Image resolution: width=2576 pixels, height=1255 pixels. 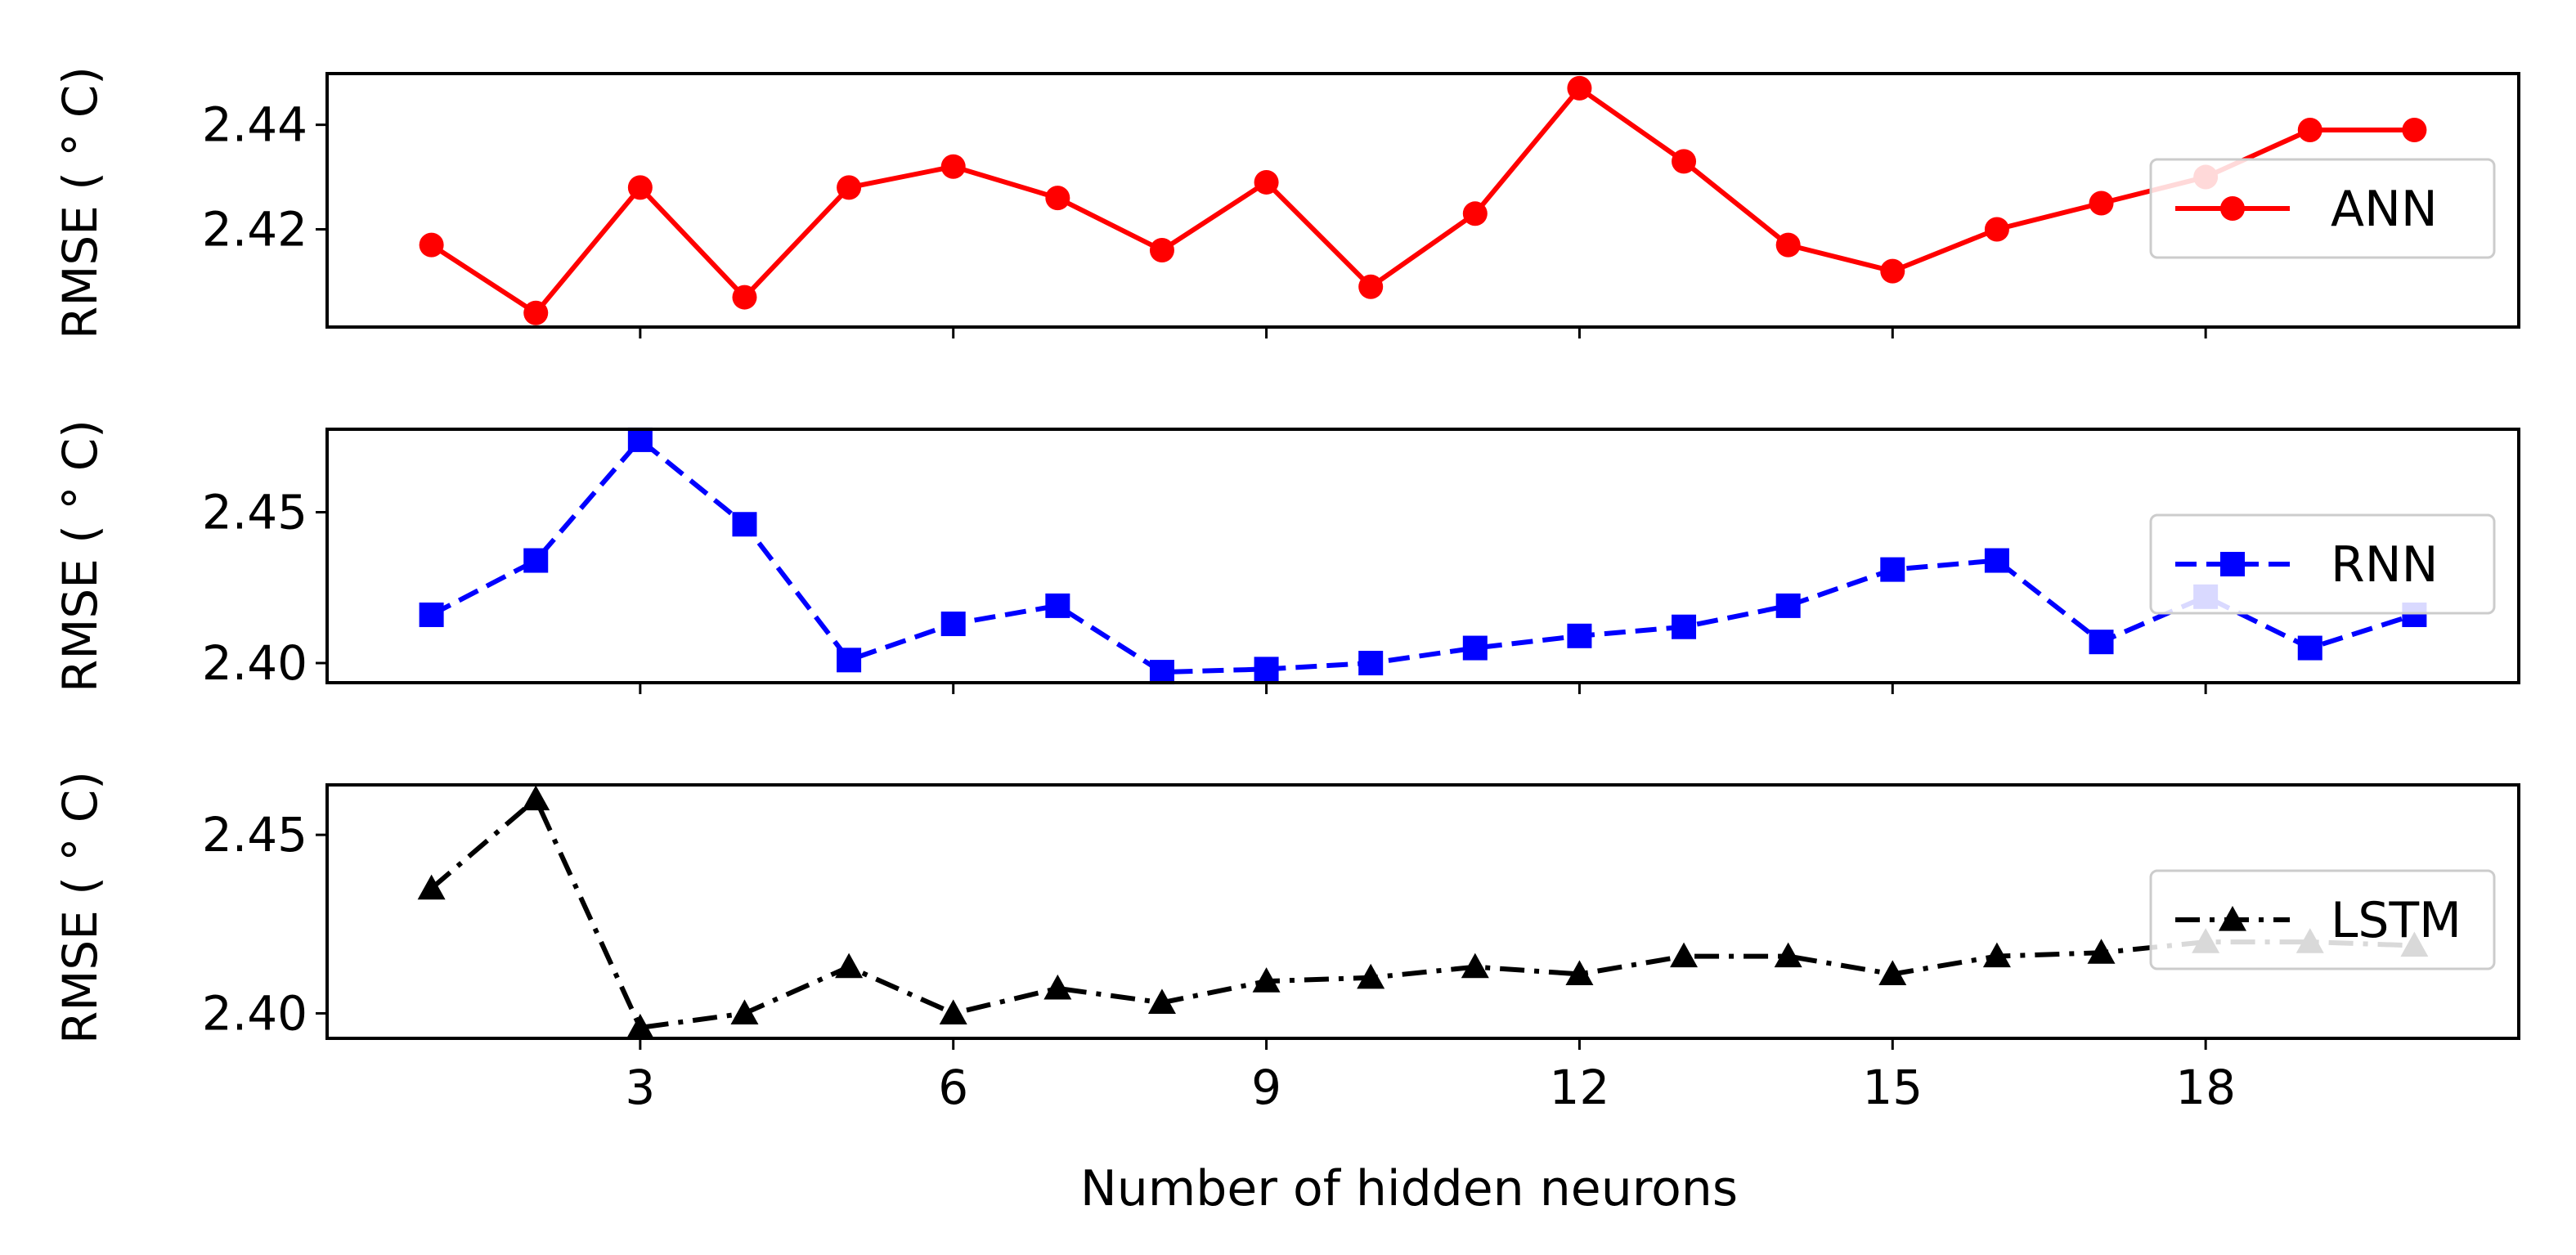 What do you see at coordinates (1266, 1088) in the screenshot?
I see `x-tick-label: 9` at bounding box center [1266, 1088].